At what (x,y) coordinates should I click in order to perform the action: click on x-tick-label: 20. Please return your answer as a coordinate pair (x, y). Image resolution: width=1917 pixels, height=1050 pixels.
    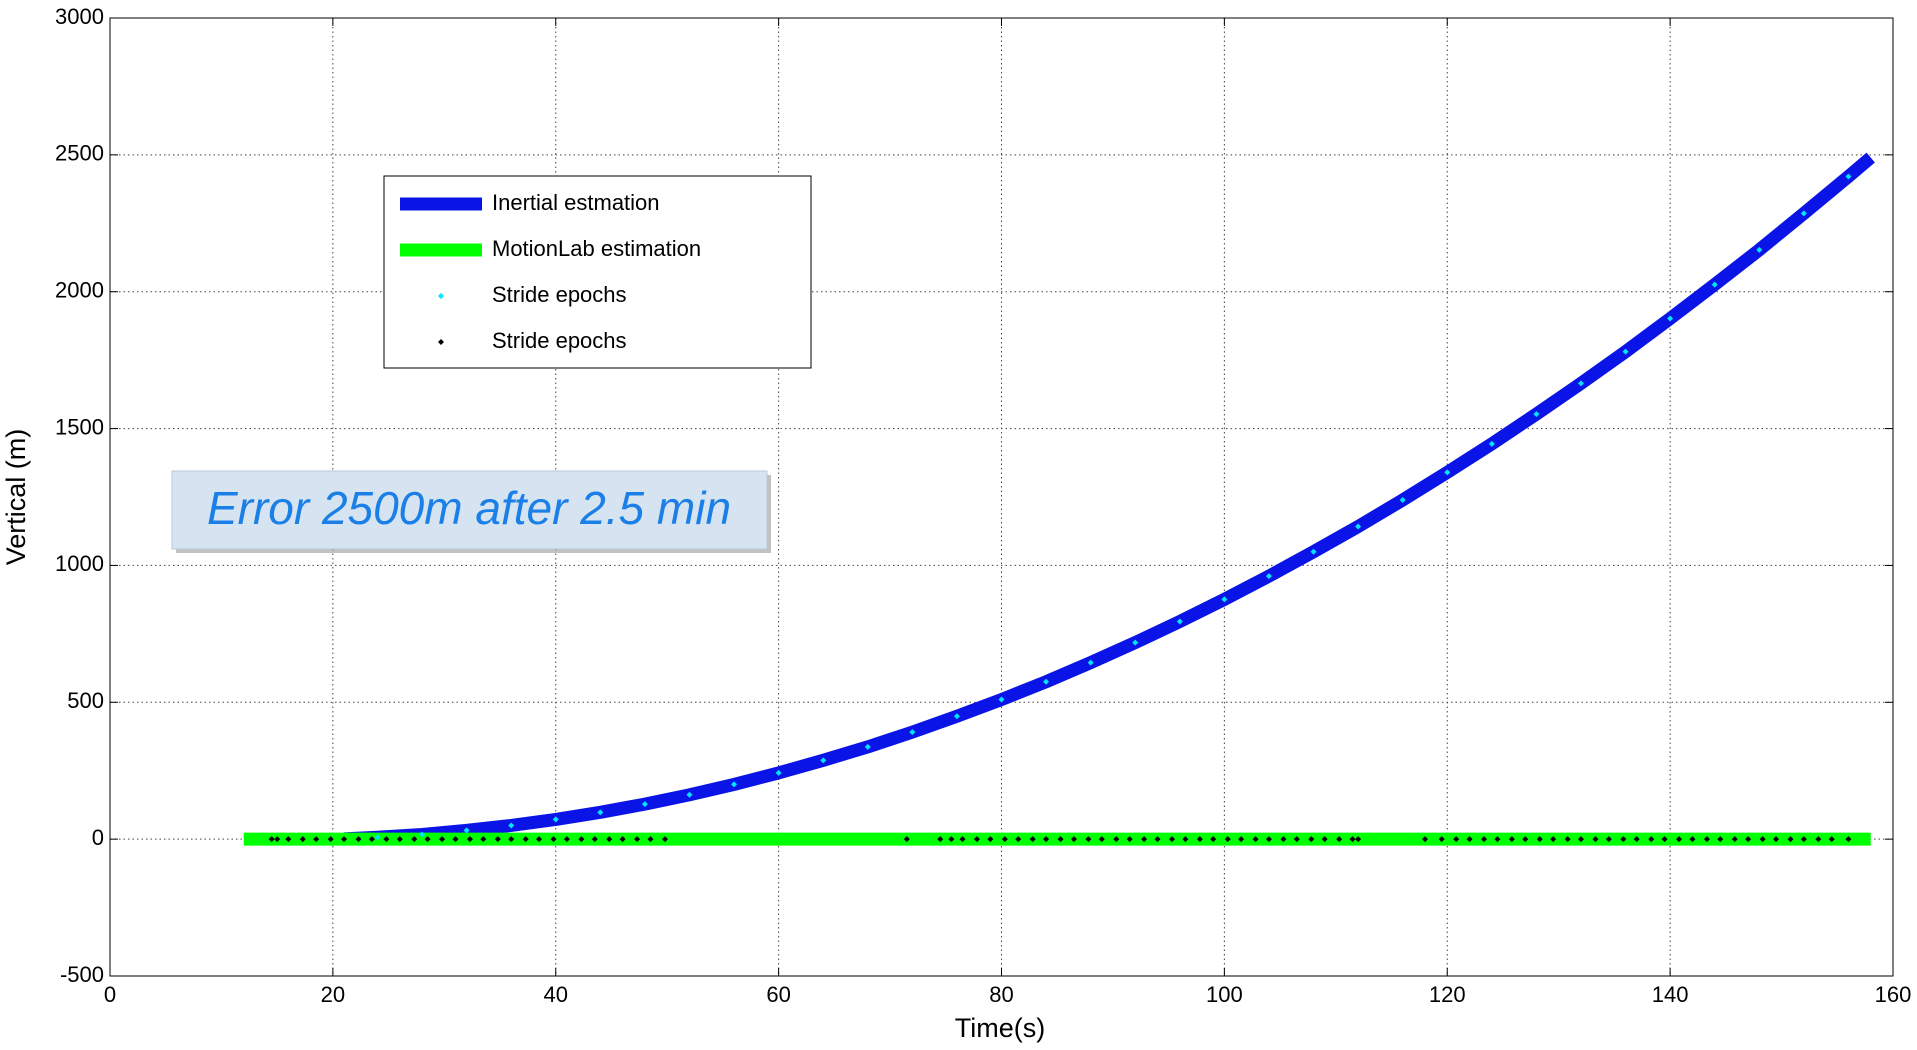
    Looking at the image, I should click on (333, 994).